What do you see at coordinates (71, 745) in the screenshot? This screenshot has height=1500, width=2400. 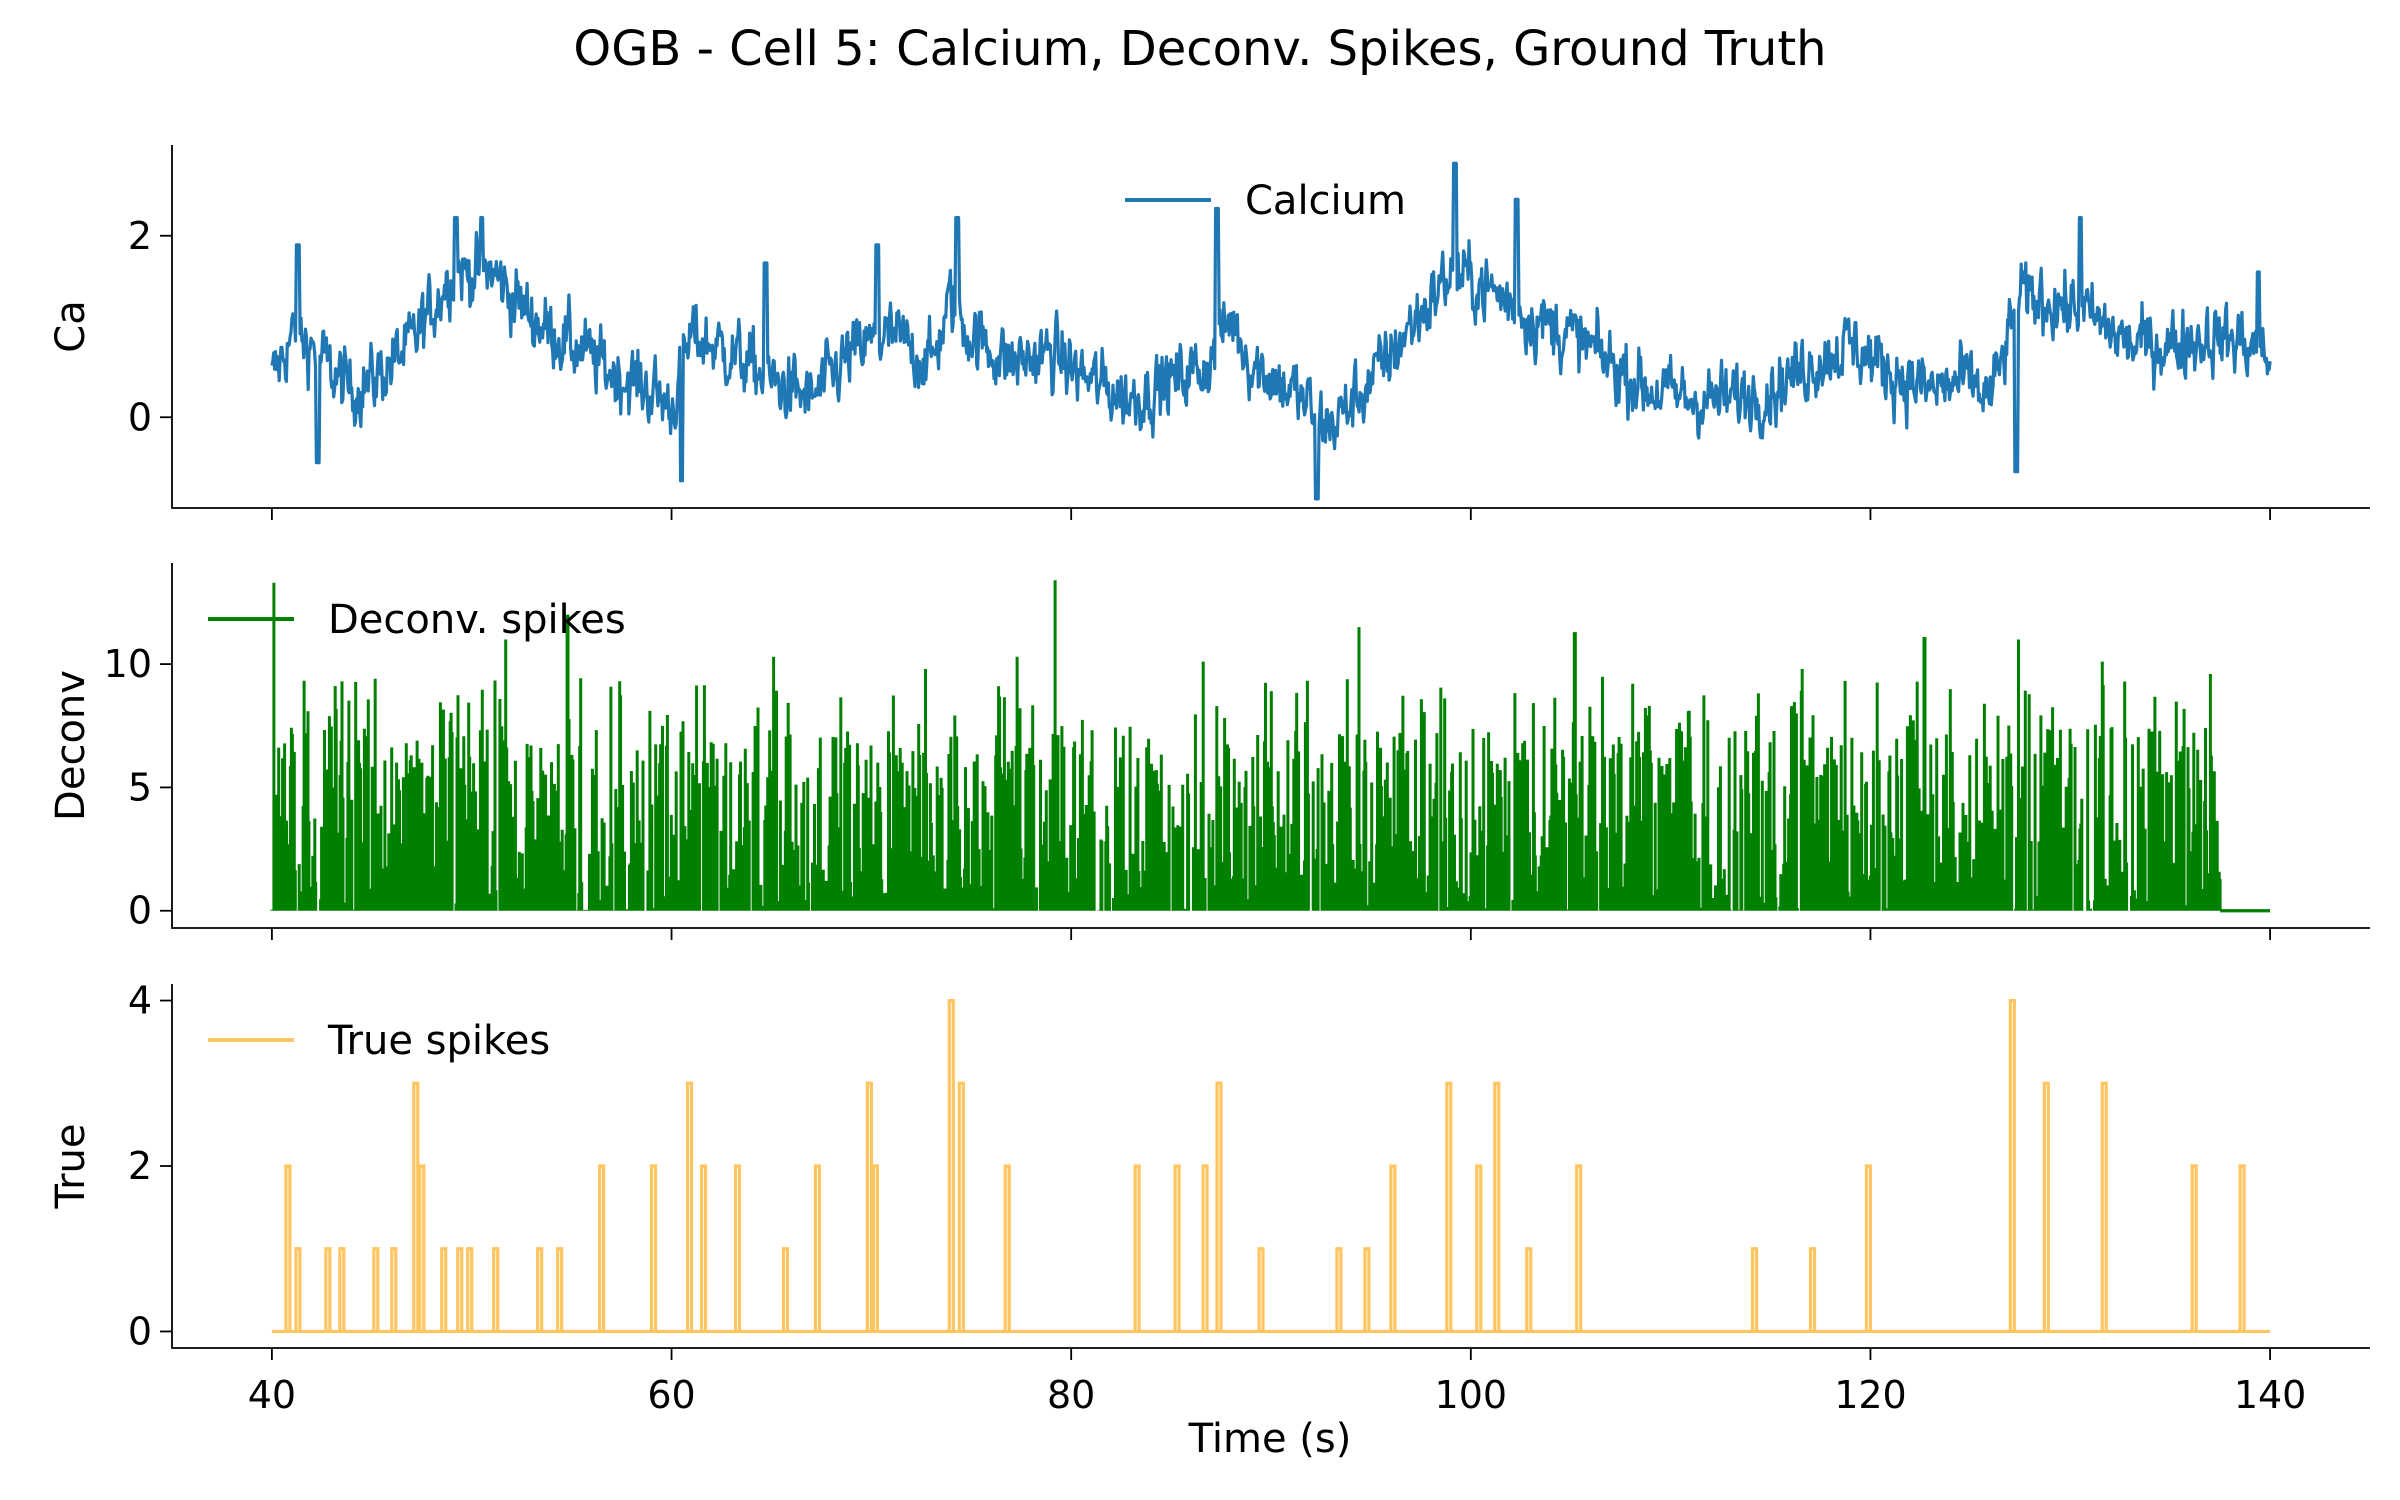 I see `deconv-ylabel: Deconv` at bounding box center [71, 745].